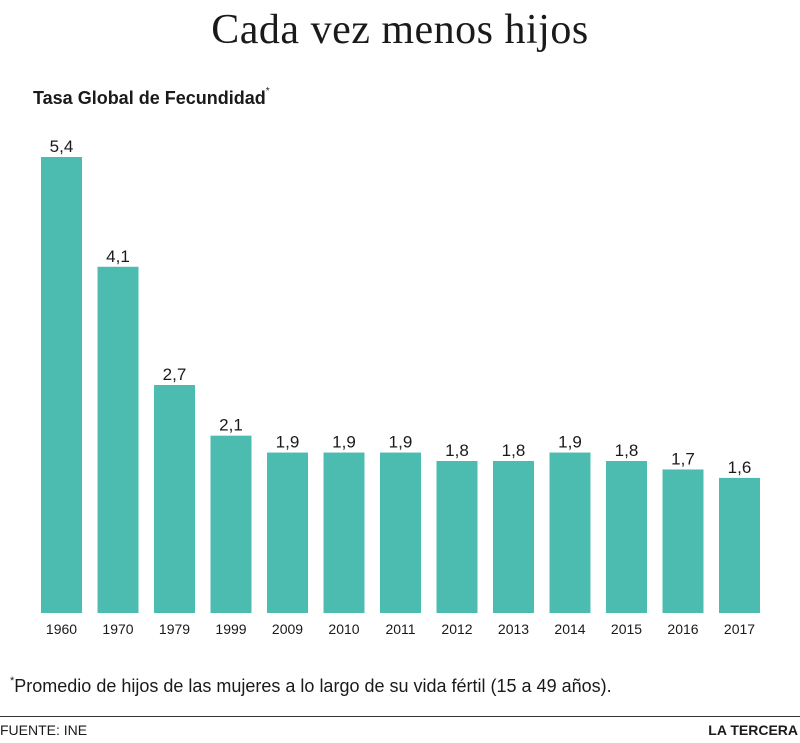 The width and height of the screenshot is (800, 743). Describe the element at coordinates (739, 545) in the screenshot. I see `bar-2017` at that location.